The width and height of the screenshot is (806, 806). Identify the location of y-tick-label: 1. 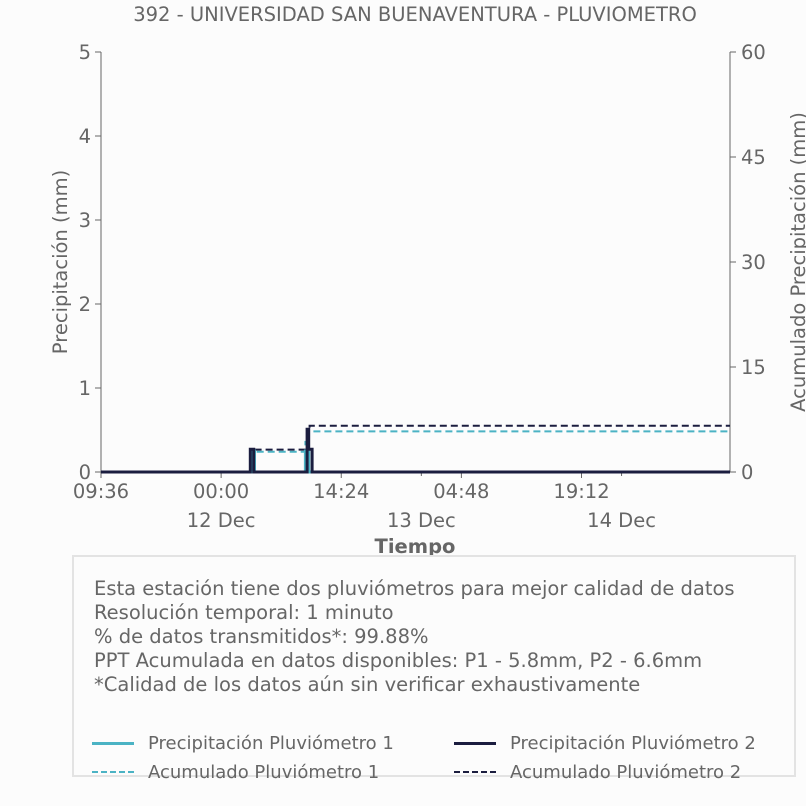
(85, 388).